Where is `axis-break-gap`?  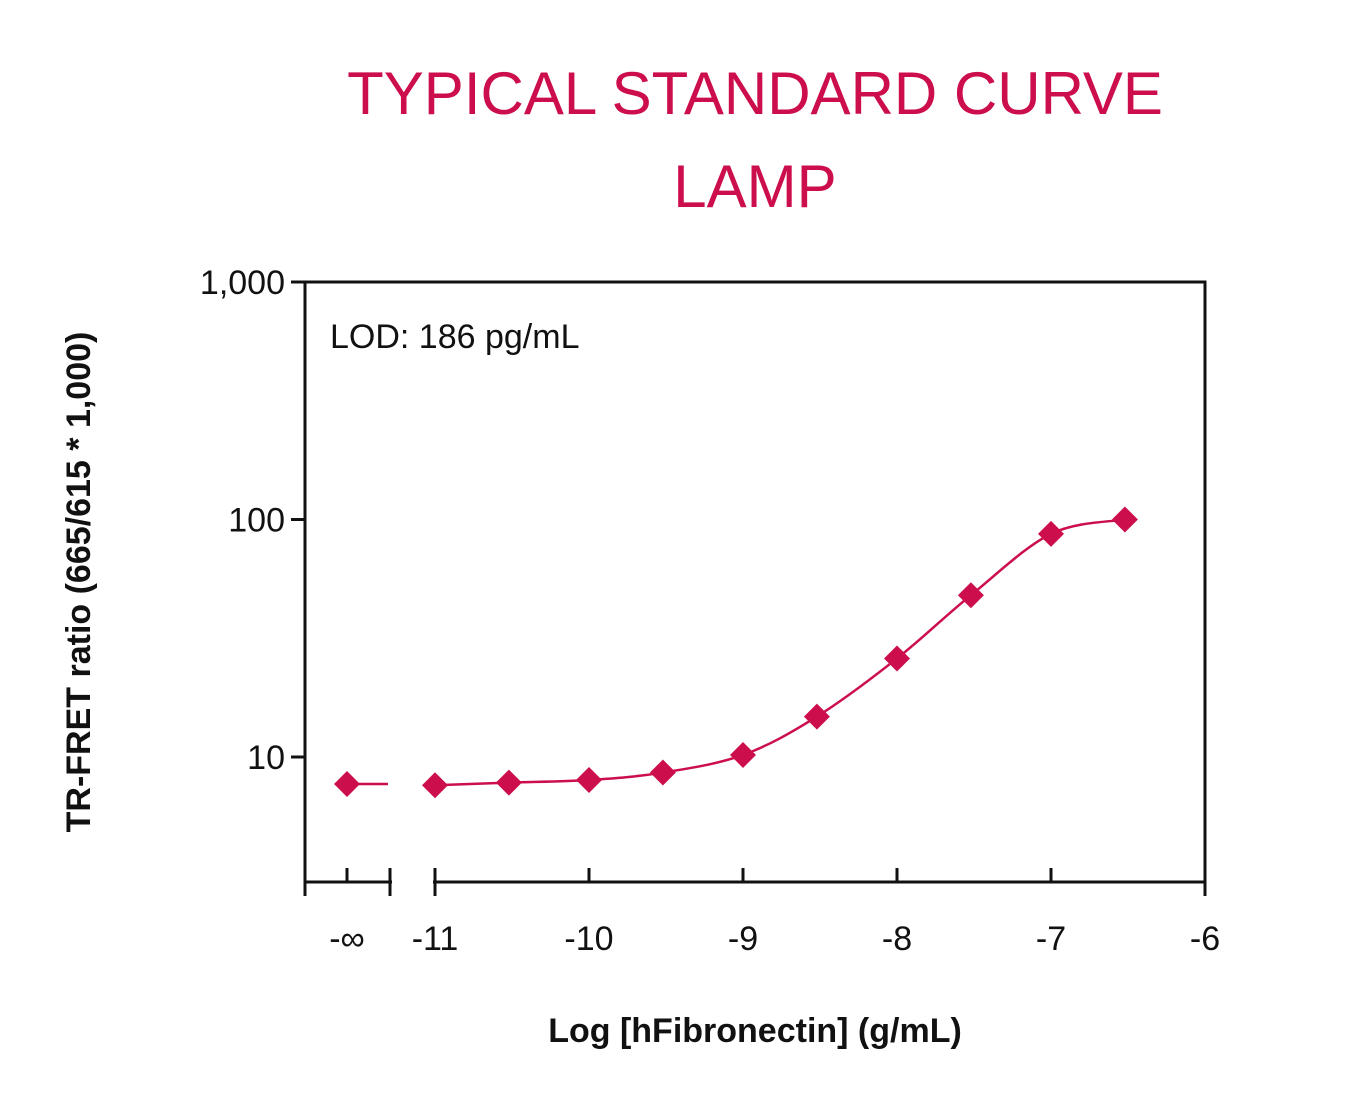
axis-break-gap is located at coordinates (412, 883).